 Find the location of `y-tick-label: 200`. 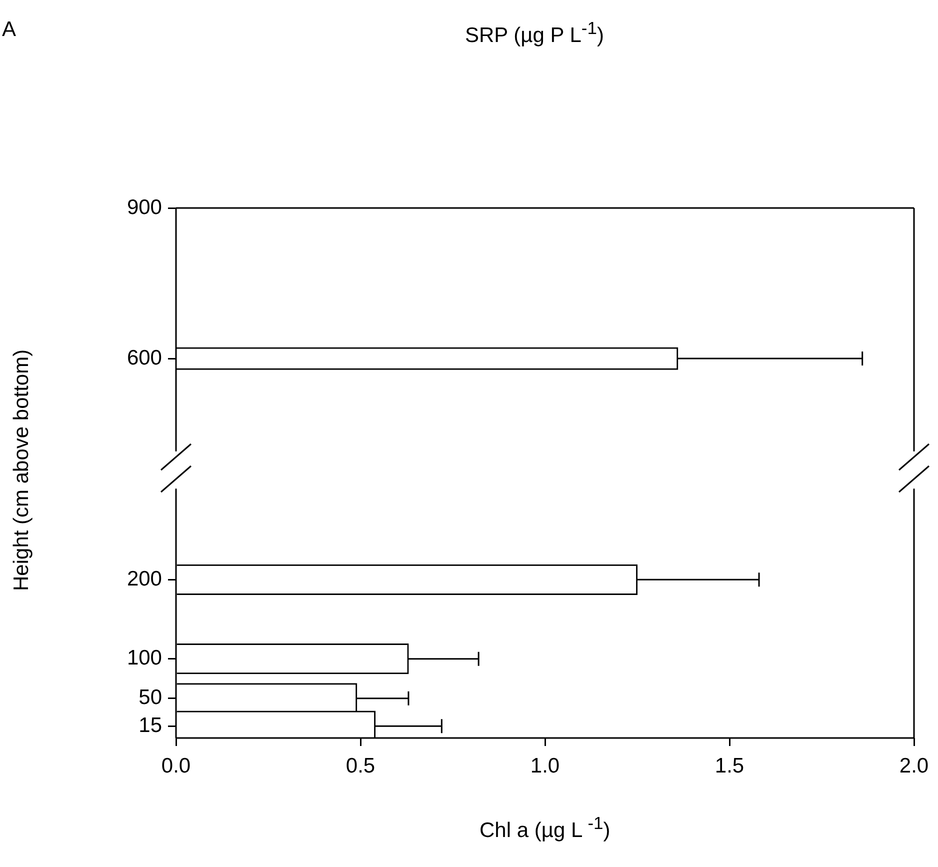

y-tick-label: 200 is located at coordinates (144, 578).